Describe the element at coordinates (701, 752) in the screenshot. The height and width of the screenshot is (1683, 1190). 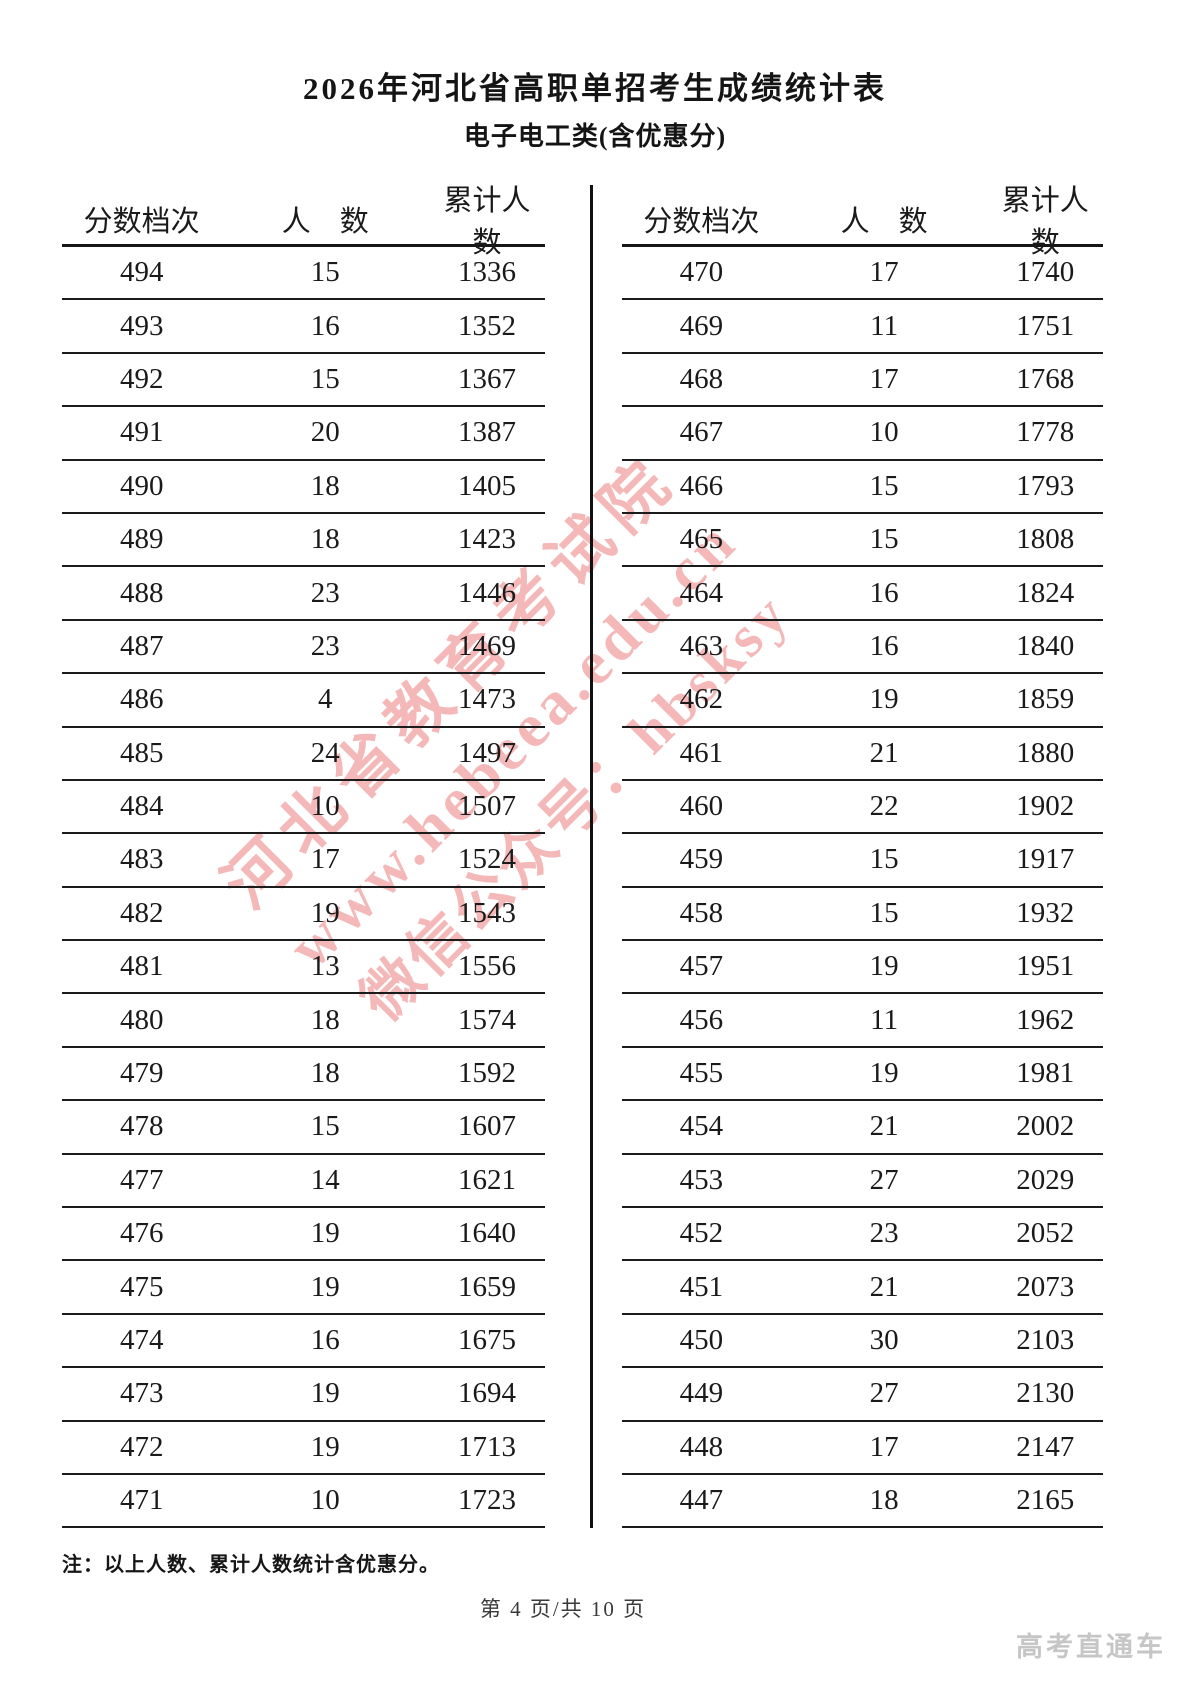
I see `score-level-cell: 461` at that location.